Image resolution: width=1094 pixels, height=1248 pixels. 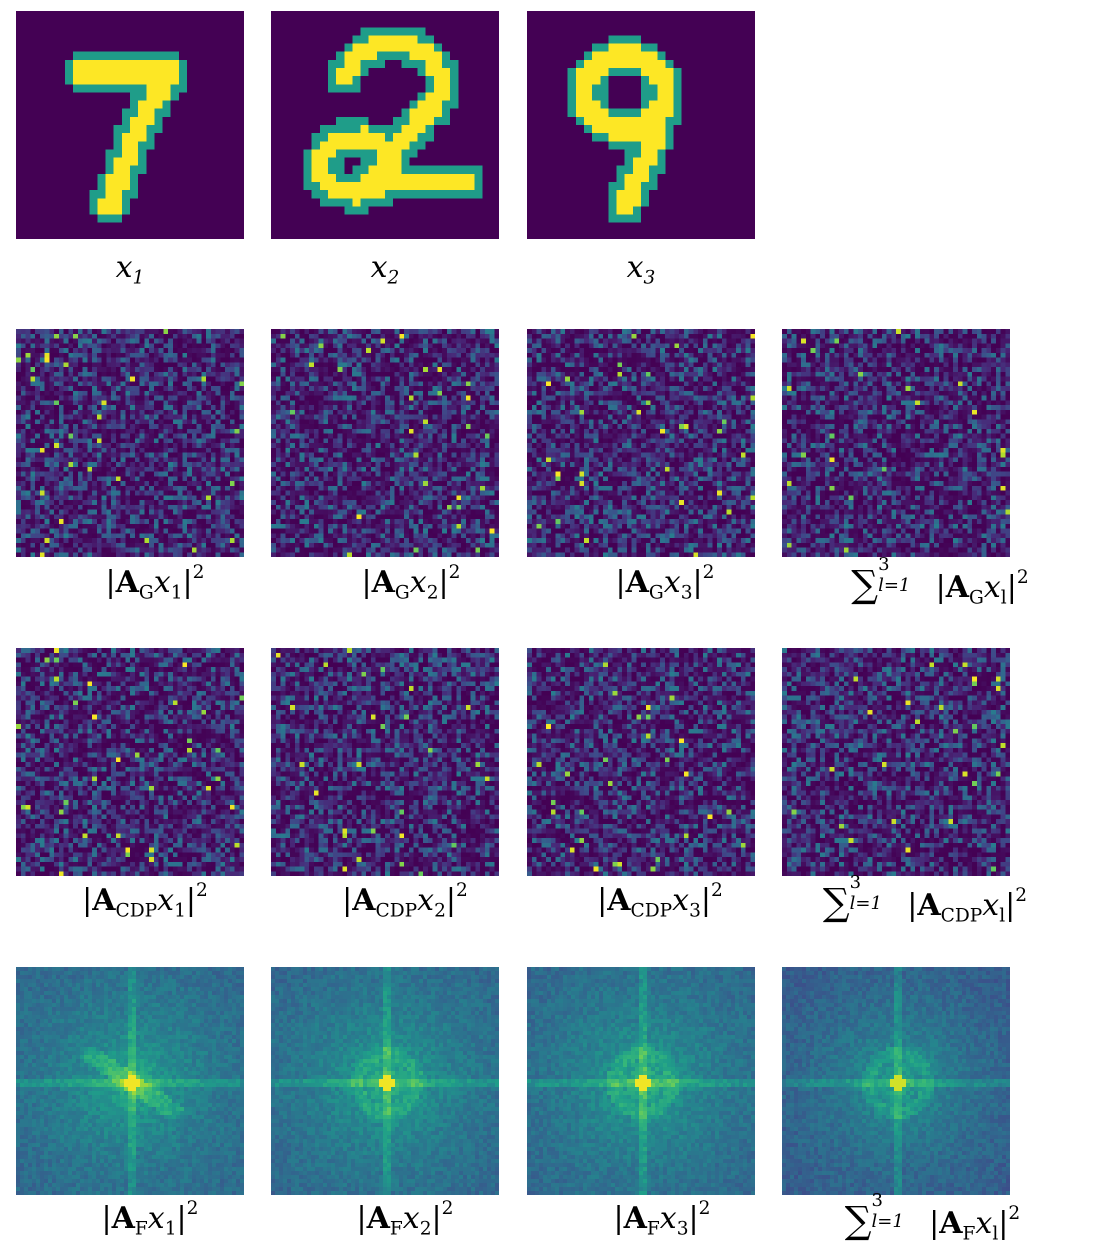 What do you see at coordinates (130, 1081) in the screenshot?
I see `image-fourier-x1` at bounding box center [130, 1081].